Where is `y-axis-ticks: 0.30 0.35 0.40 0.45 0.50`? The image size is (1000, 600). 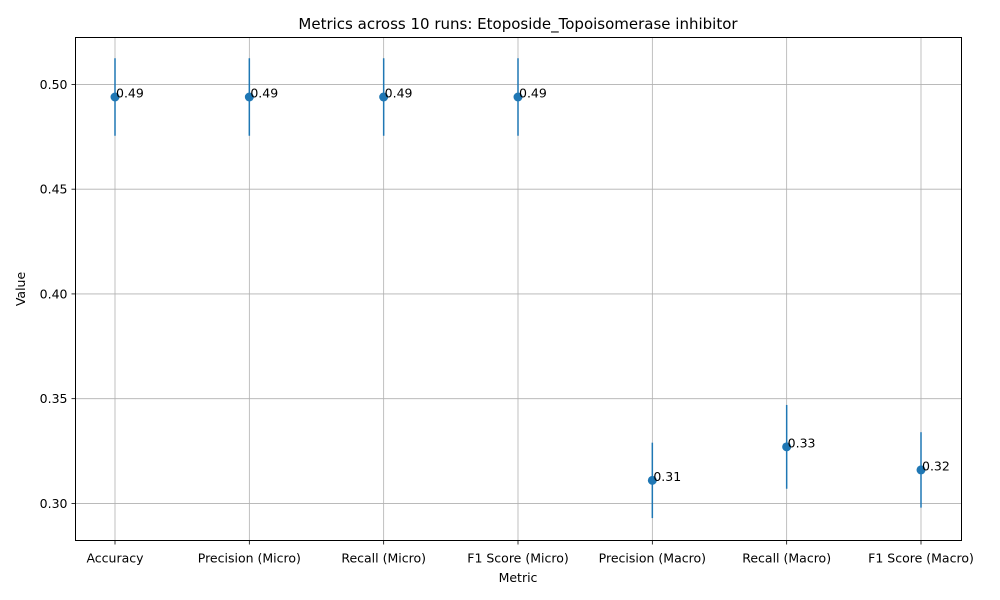 y-axis-ticks: 0.30 0.35 0.40 0.45 0.50 is located at coordinates (58, 294).